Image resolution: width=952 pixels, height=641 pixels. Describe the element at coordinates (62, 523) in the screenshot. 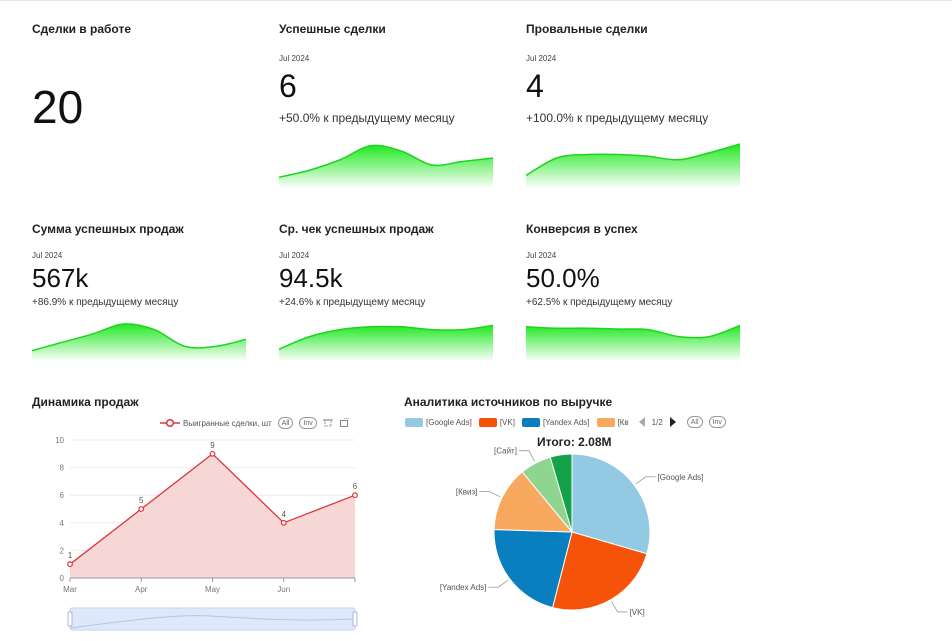

I see `y-tick-label: 4` at that location.